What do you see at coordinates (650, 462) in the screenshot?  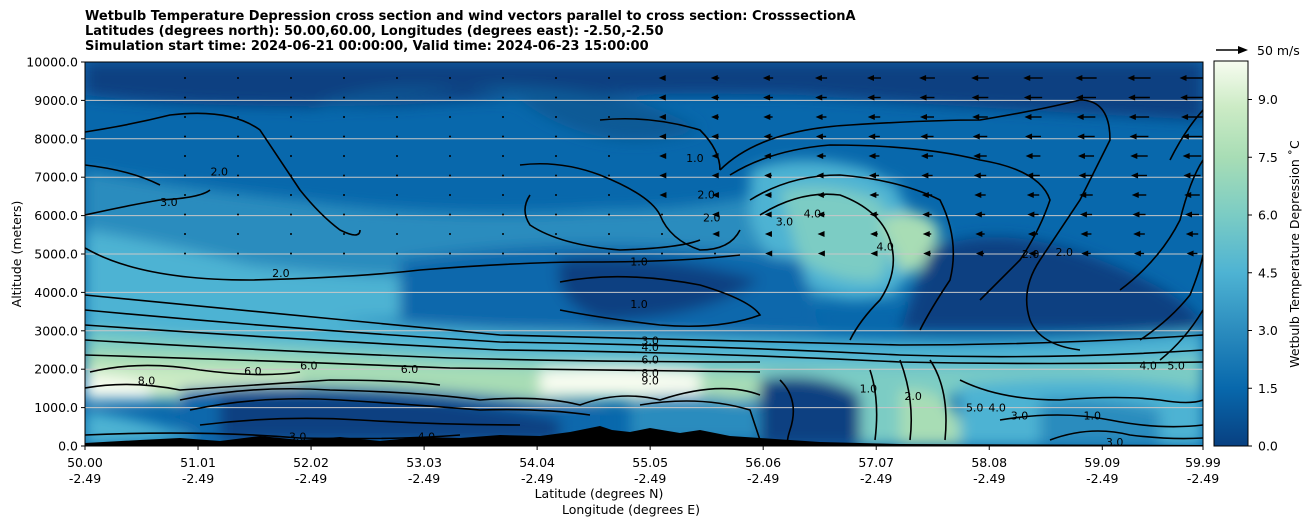 I see `x-tick-label-lat: 55.05` at bounding box center [650, 462].